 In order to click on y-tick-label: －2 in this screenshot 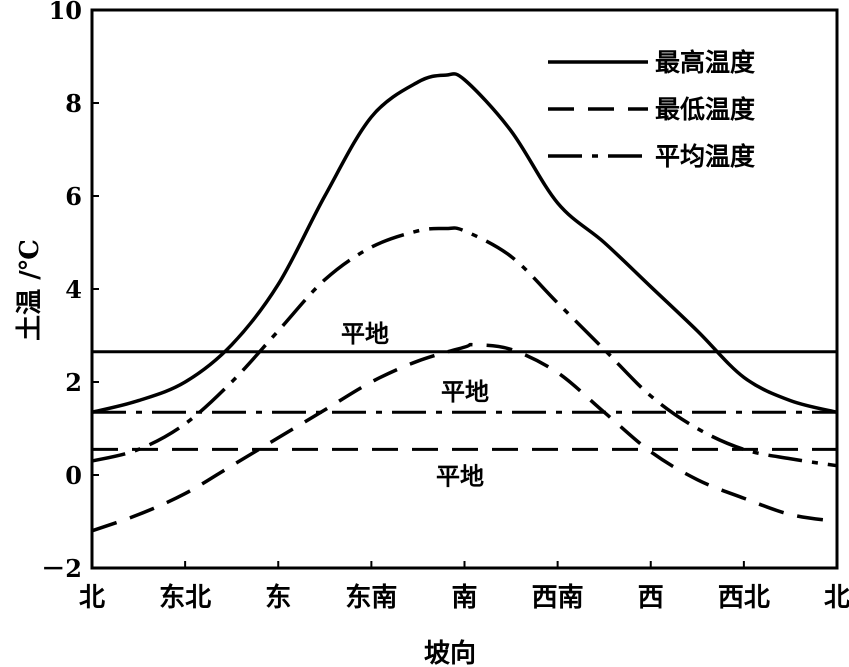, I will do `click(61, 568)`.